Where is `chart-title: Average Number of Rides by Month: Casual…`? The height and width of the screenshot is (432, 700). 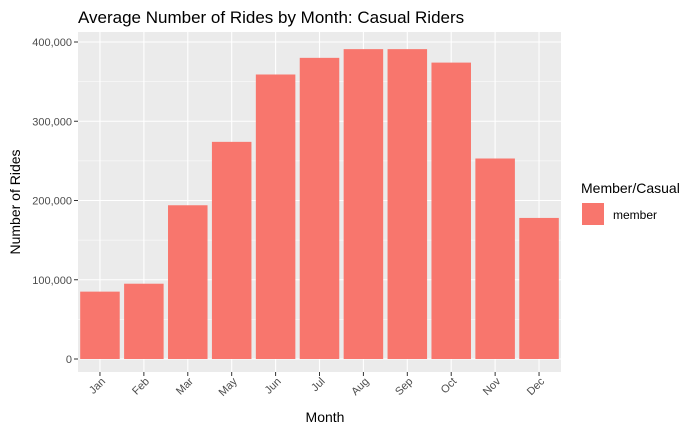
chart-title: Average Number of Rides by Month: Casual… is located at coordinates (271, 17).